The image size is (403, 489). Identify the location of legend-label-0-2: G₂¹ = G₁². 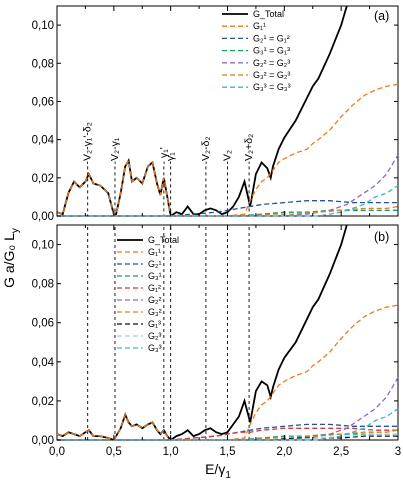
(271, 38).